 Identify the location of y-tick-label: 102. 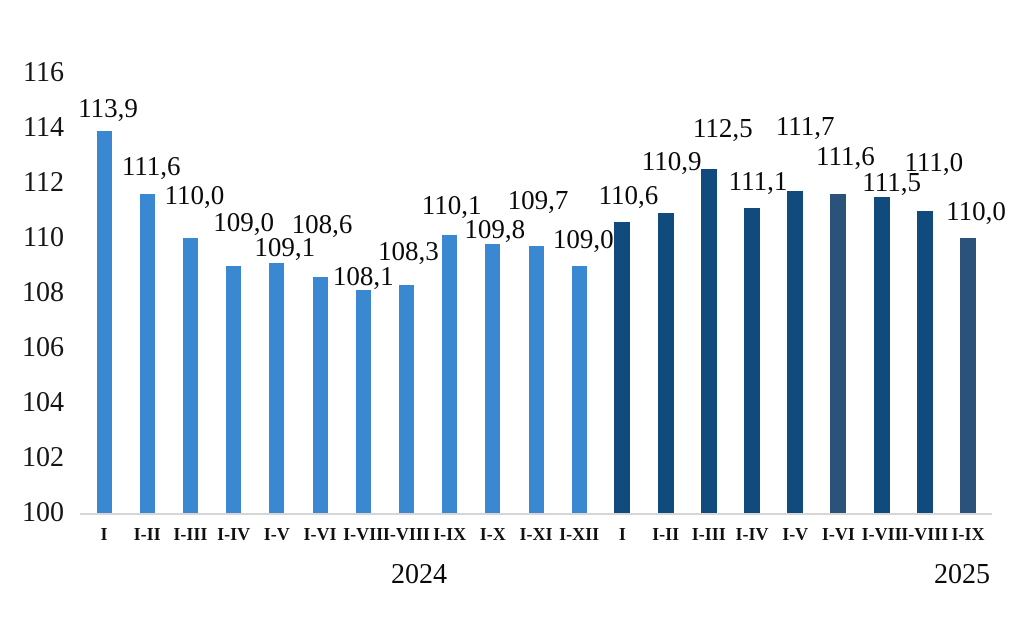
(43, 457).